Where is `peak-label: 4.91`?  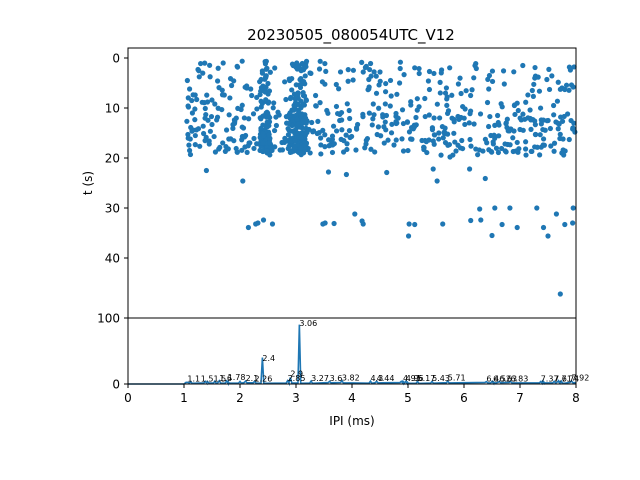 peak-label: 4.91 is located at coordinates (412, 378).